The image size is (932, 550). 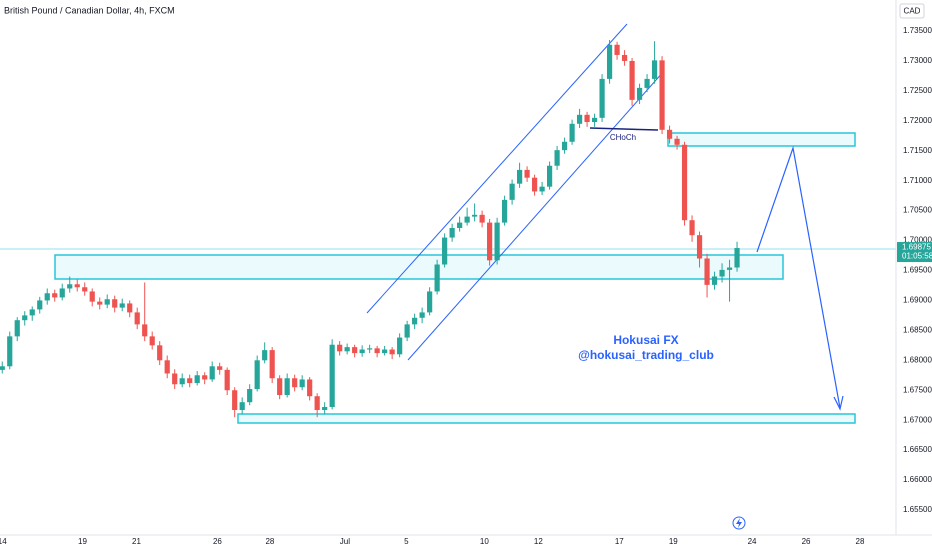 I want to click on y-tick-label: 1.69500, so click(x=917, y=270).